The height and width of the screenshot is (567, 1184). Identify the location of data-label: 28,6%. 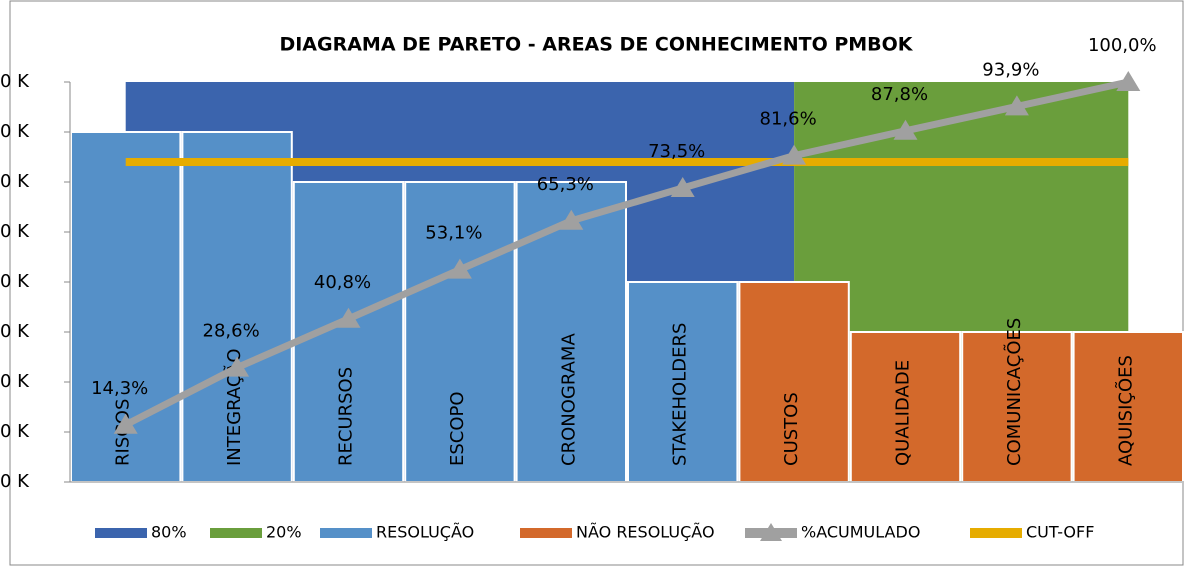
(231, 331).